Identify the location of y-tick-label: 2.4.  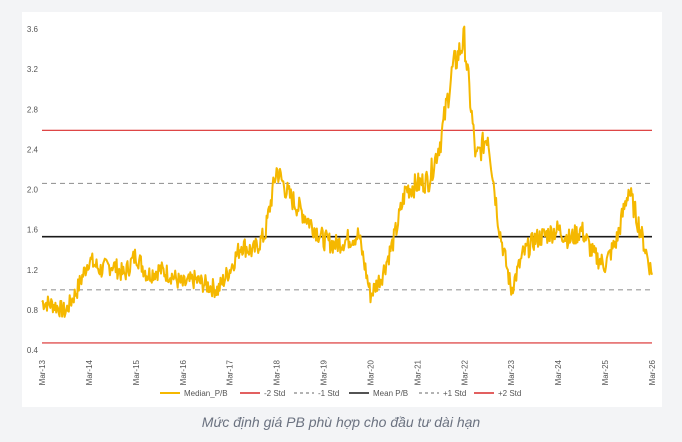
(33, 149).